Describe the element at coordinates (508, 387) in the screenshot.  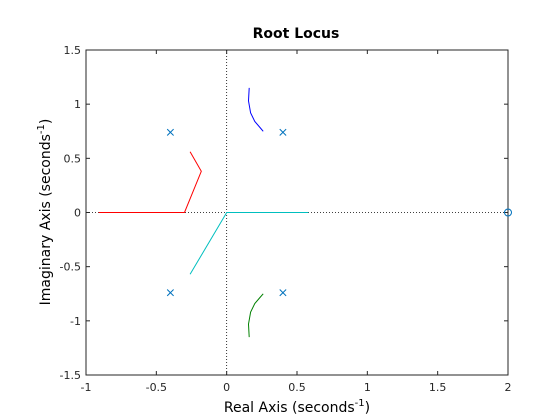
I see `x-tick-label: 2` at that location.